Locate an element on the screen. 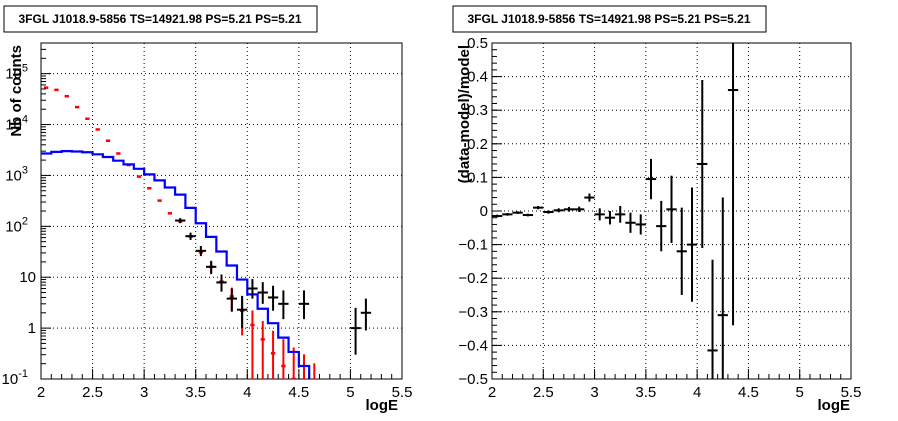 The width and height of the screenshot is (898, 421). right-y-tick-label: 0.3 is located at coordinates (477, 110).